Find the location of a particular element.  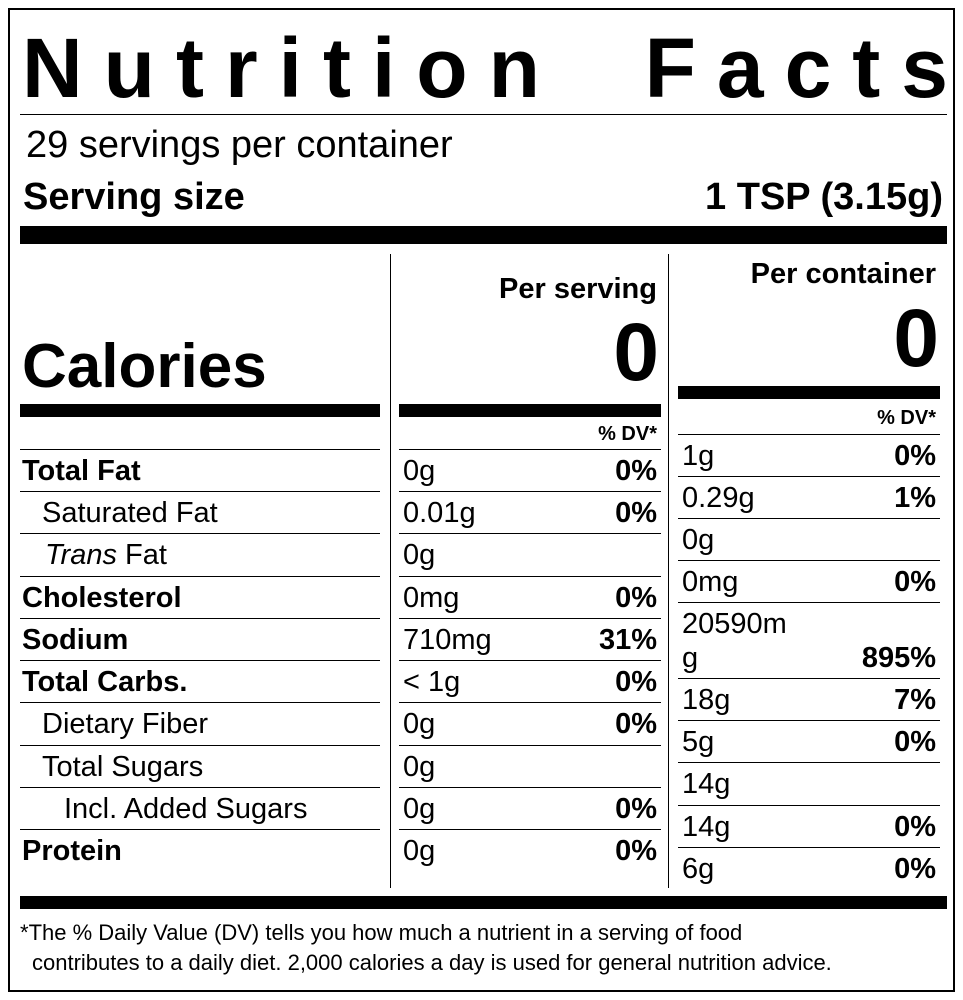

container-amount-total-carbs: 18g is located at coordinates (706, 700).